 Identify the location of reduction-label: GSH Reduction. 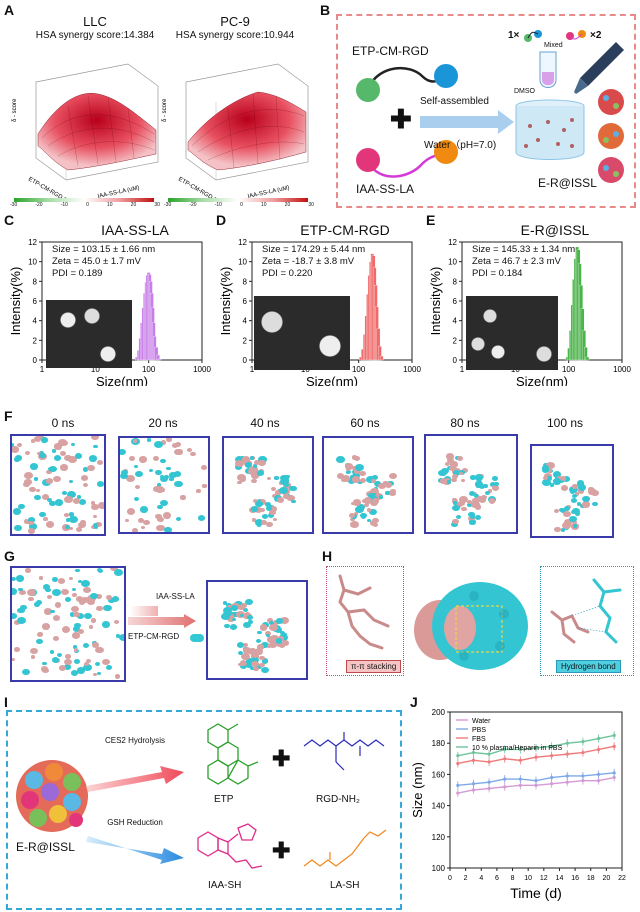
(135, 822).